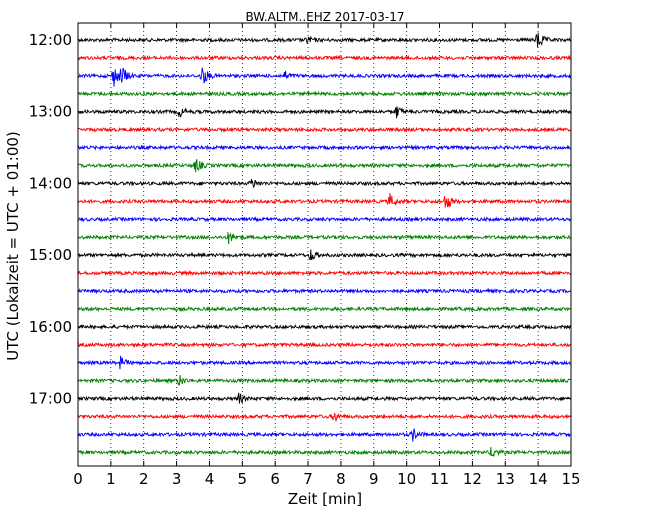 The height and width of the screenshot is (524, 650). I want to click on x-tick-label: 7, so click(308, 479).